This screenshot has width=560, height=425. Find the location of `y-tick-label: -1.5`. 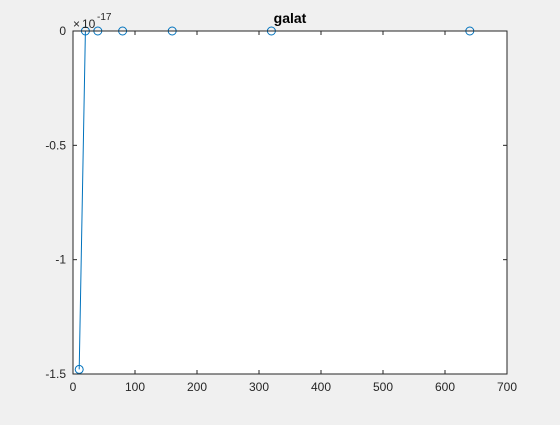

y-tick-label: -1.5 is located at coordinates (55, 374).